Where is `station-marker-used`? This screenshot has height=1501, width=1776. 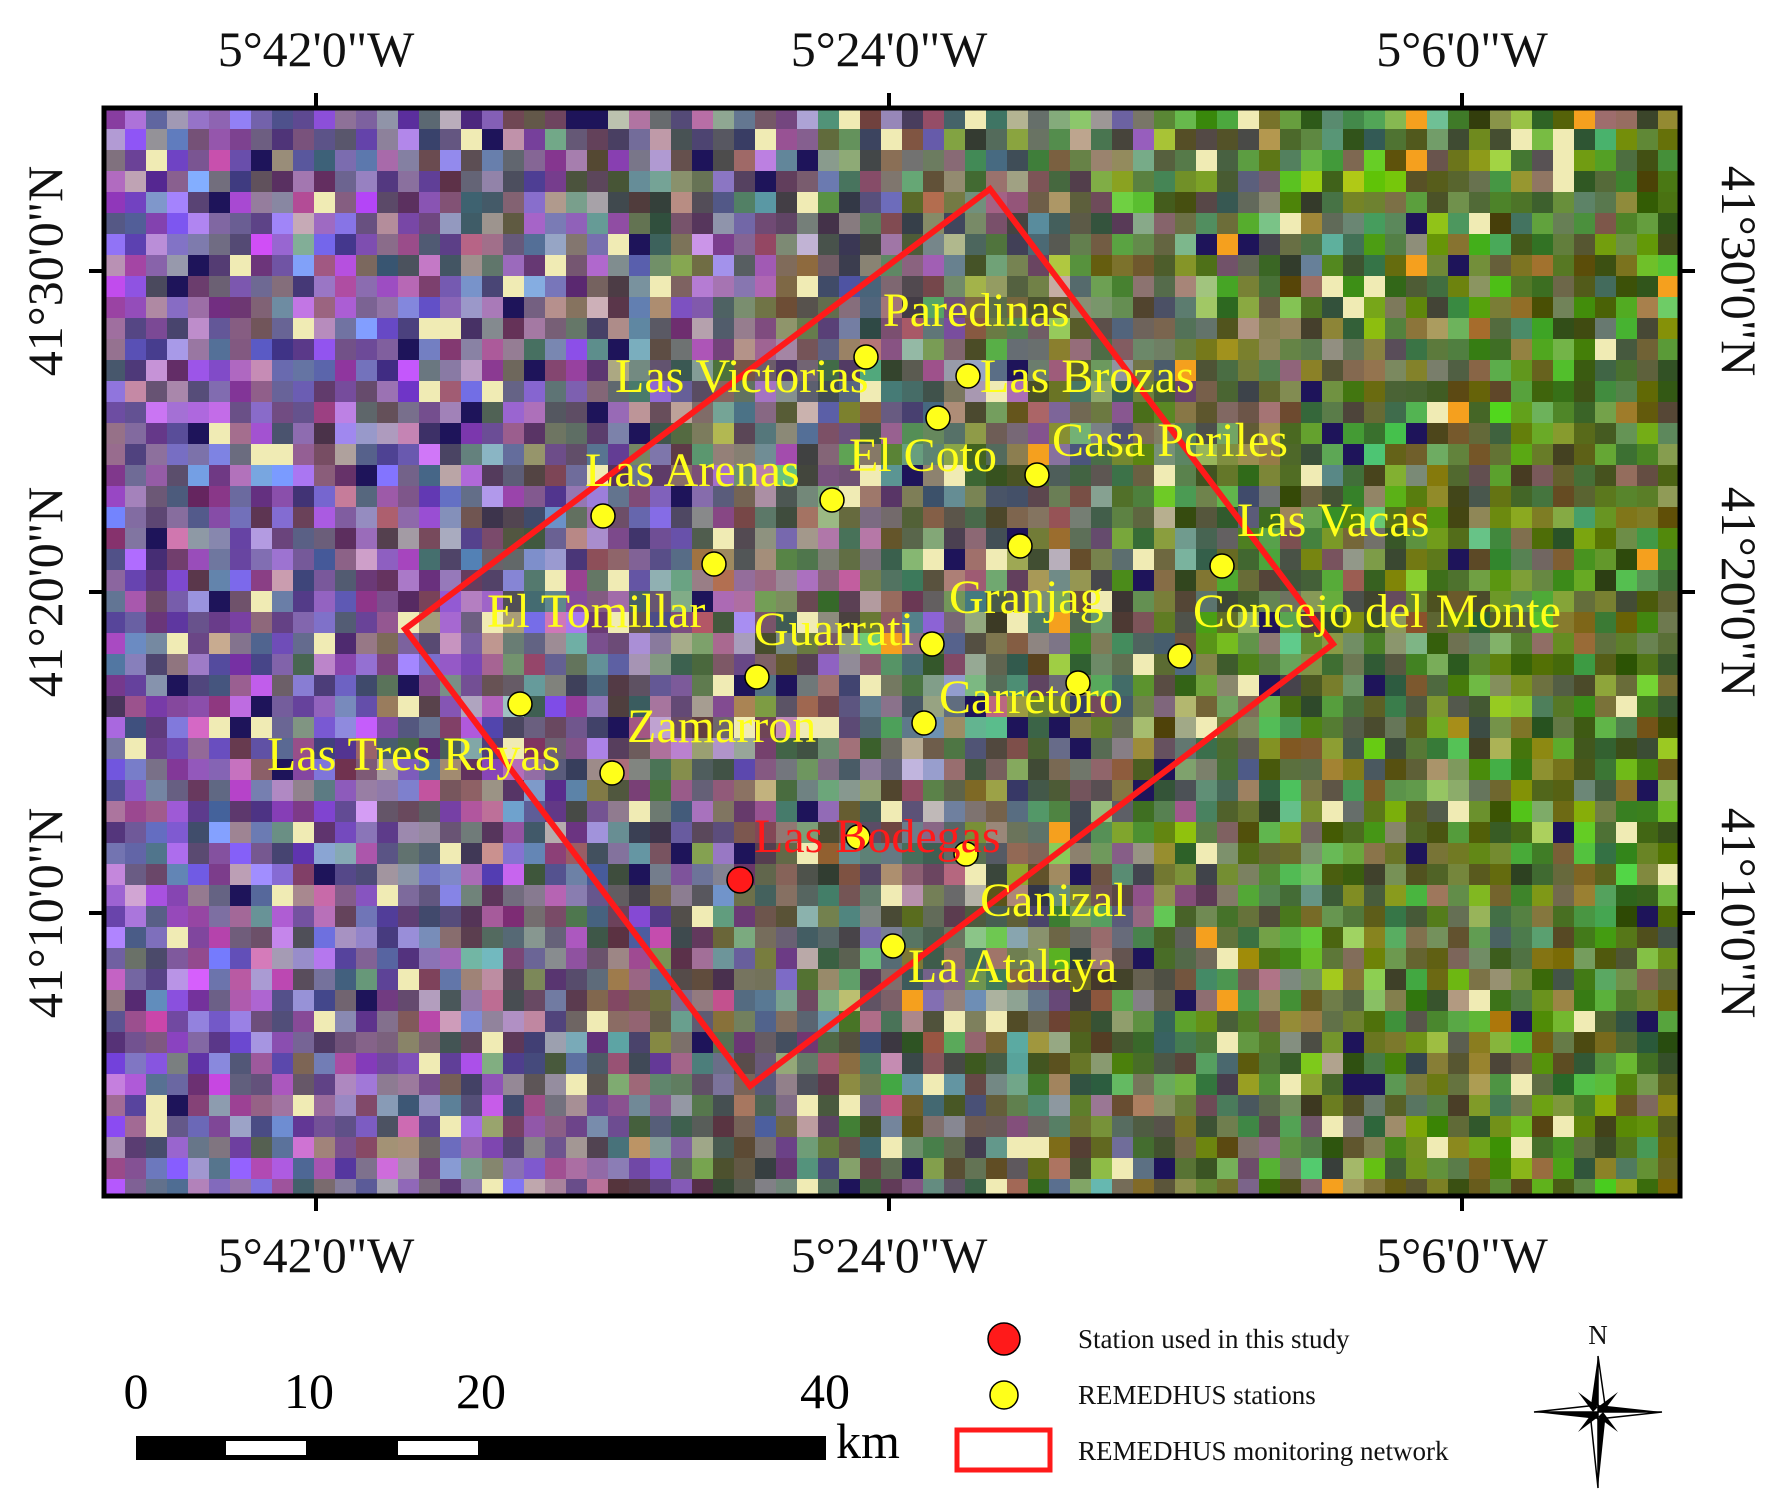 station-marker-used is located at coordinates (740, 880).